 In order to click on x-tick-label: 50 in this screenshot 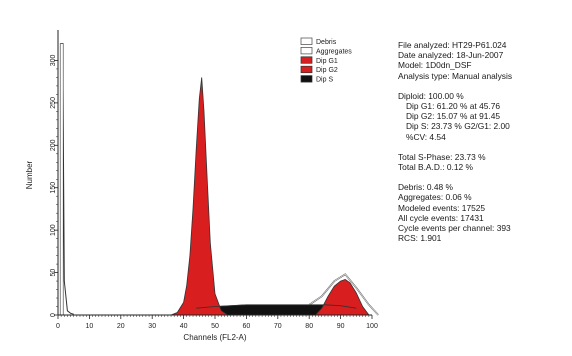, I will do `click(215, 326)`.